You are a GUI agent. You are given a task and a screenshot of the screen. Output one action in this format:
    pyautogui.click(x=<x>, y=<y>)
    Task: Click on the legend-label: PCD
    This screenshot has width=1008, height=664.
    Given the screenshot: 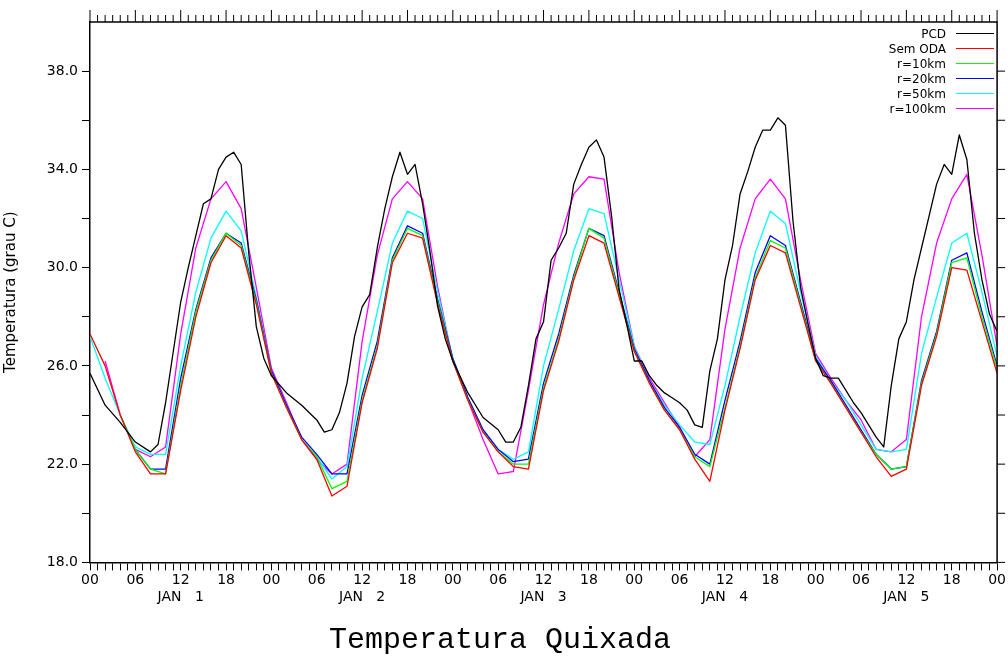 What is the action you would take?
    pyautogui.click(x=933, y=33)
    